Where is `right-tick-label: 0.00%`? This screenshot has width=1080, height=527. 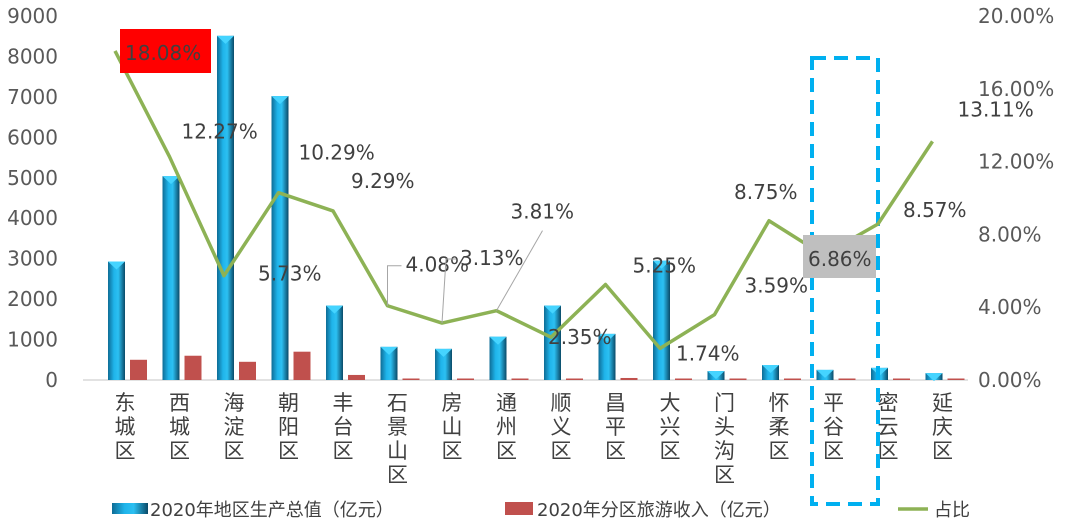 right-tick-label: 0.00% is located at coordinates (1010, 380).